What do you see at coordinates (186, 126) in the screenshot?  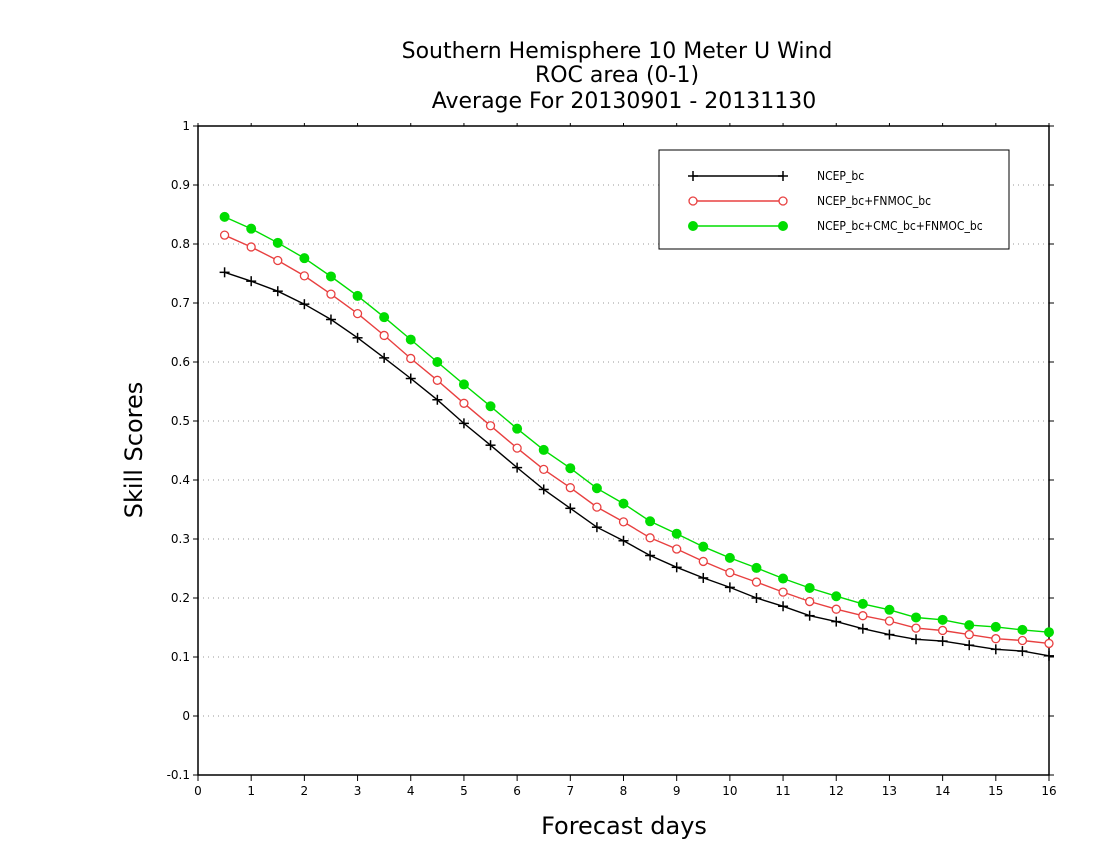 I see `y-tick-label: 1` at bounding box center [186, 126].